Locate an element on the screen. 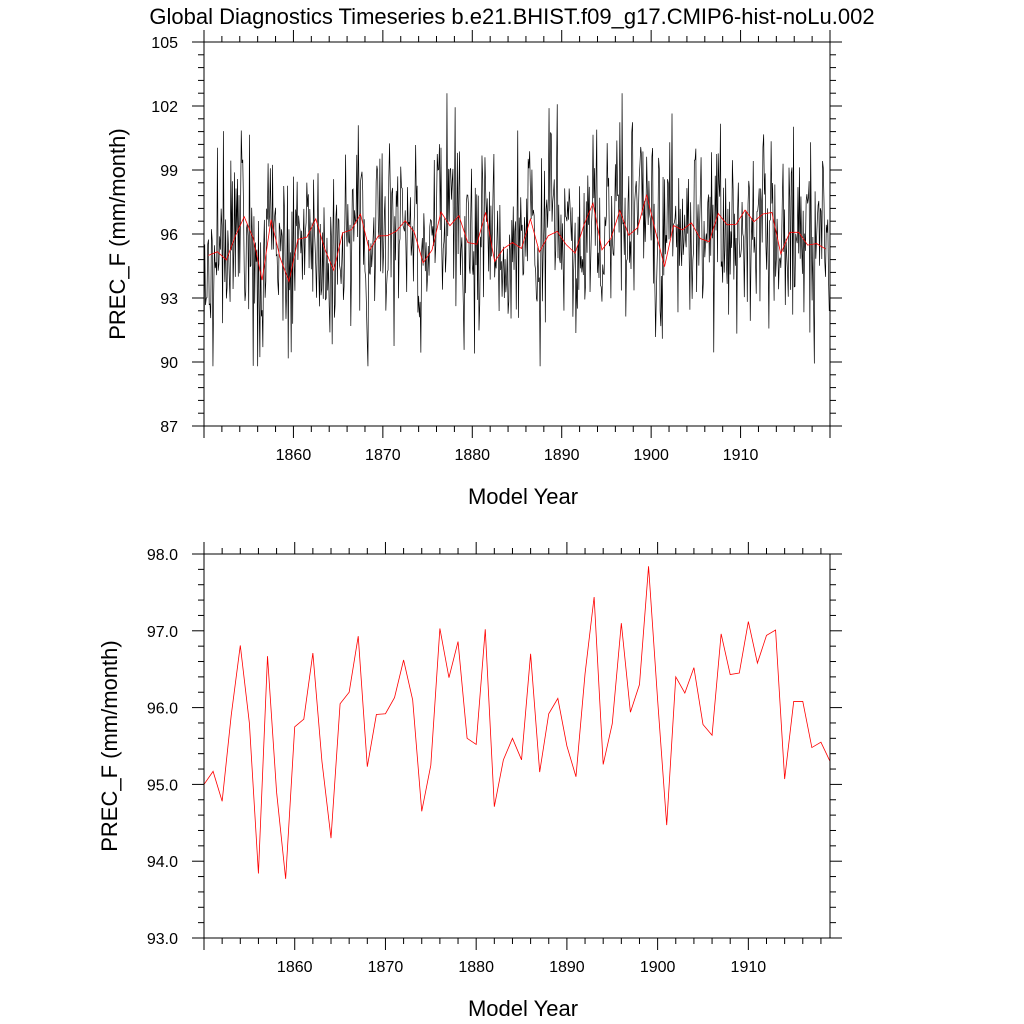 This screenshot has height=1024, width=1024. y-tick-label: 95.0 is located at coordinates (162, 785).